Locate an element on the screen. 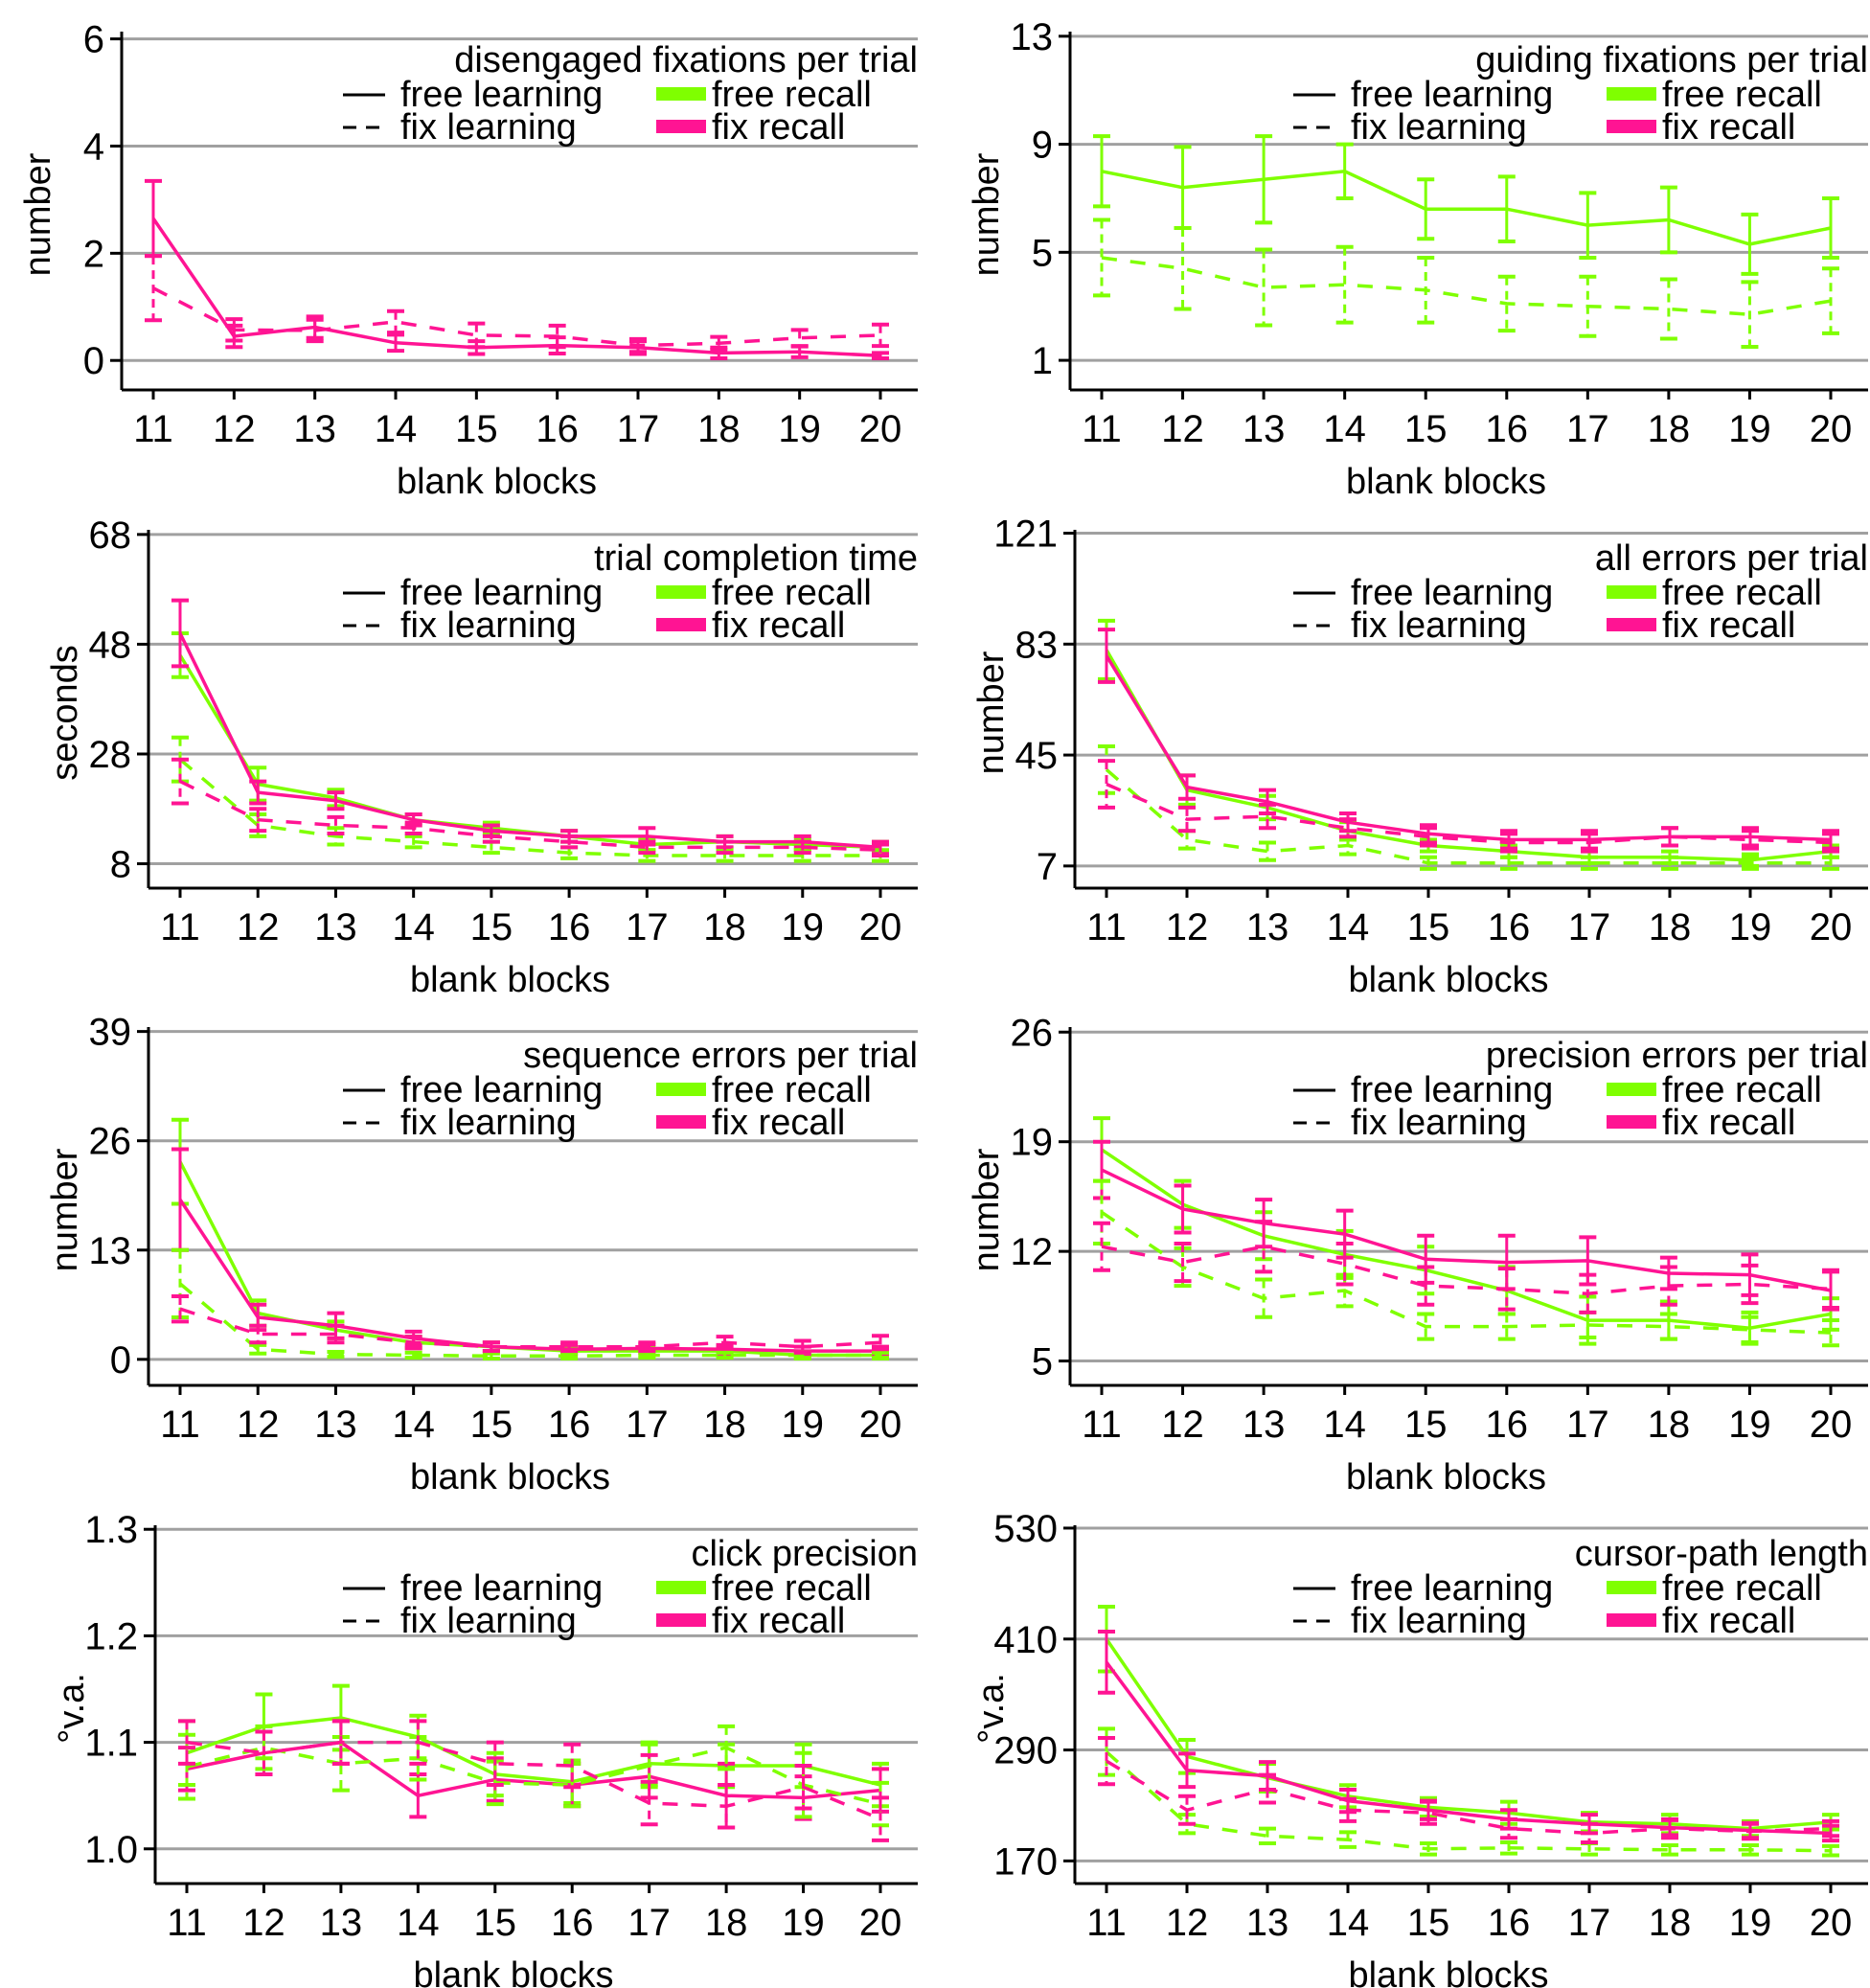  y-tick-label: 8 is located at coordinates (121, 865).